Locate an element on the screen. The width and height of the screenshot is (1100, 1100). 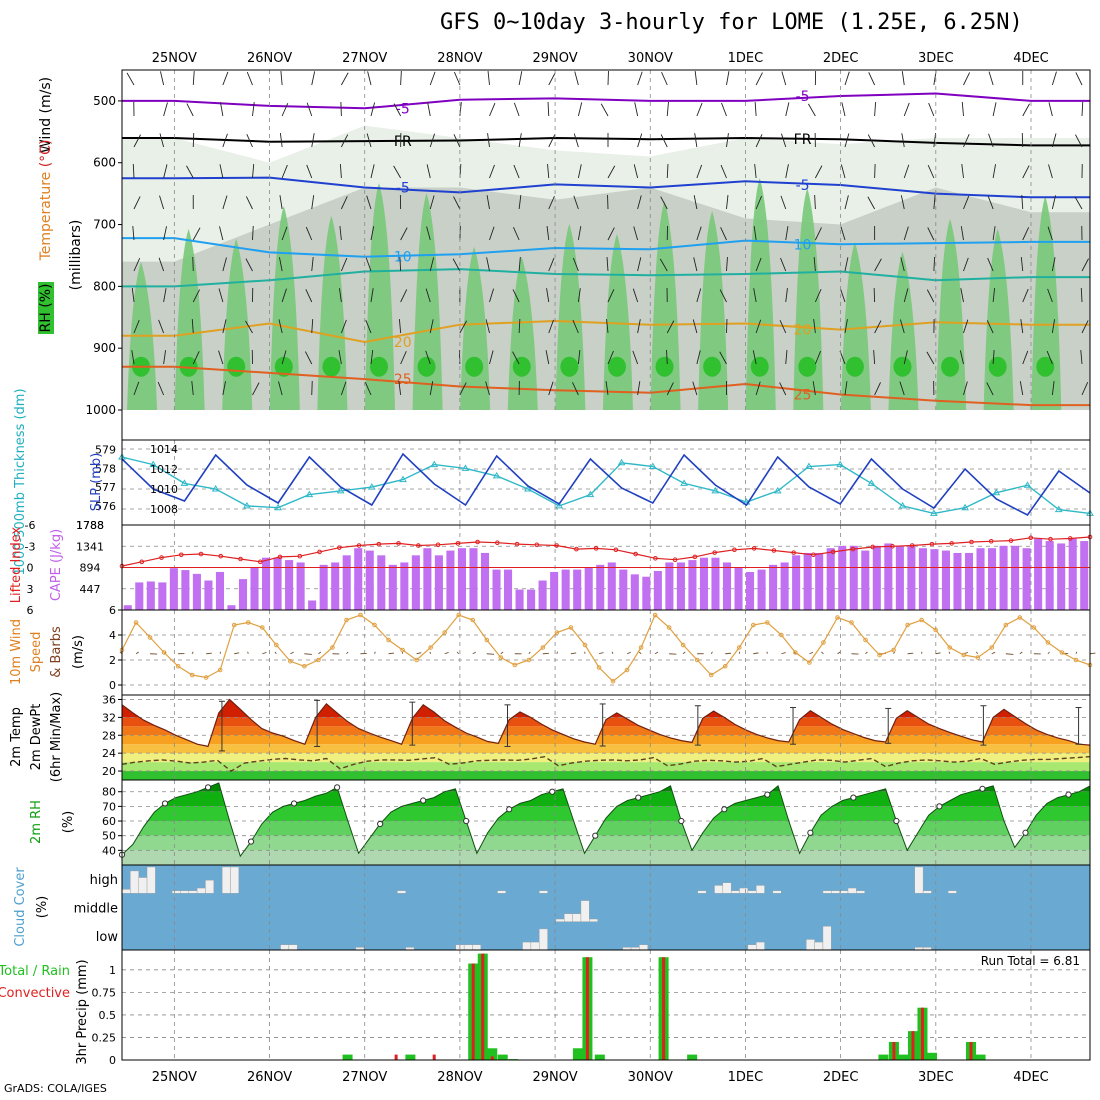
ytick-label-right: 1788 is located at coordinates (90, 525).